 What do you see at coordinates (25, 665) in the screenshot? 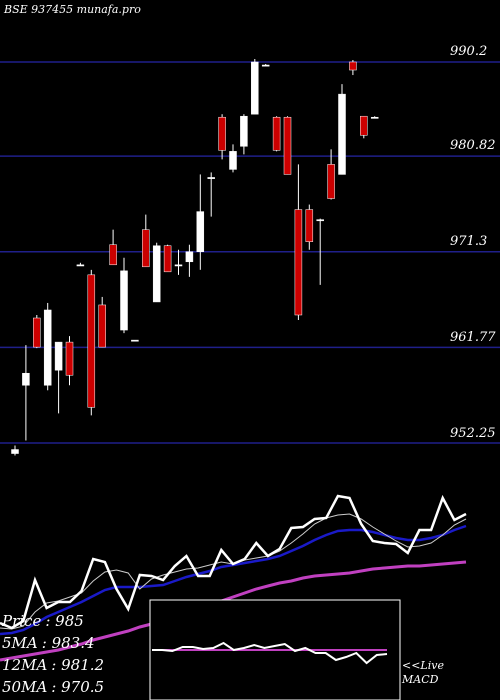
I see `stat-label: 12MA` at bounding box center [25, 665].